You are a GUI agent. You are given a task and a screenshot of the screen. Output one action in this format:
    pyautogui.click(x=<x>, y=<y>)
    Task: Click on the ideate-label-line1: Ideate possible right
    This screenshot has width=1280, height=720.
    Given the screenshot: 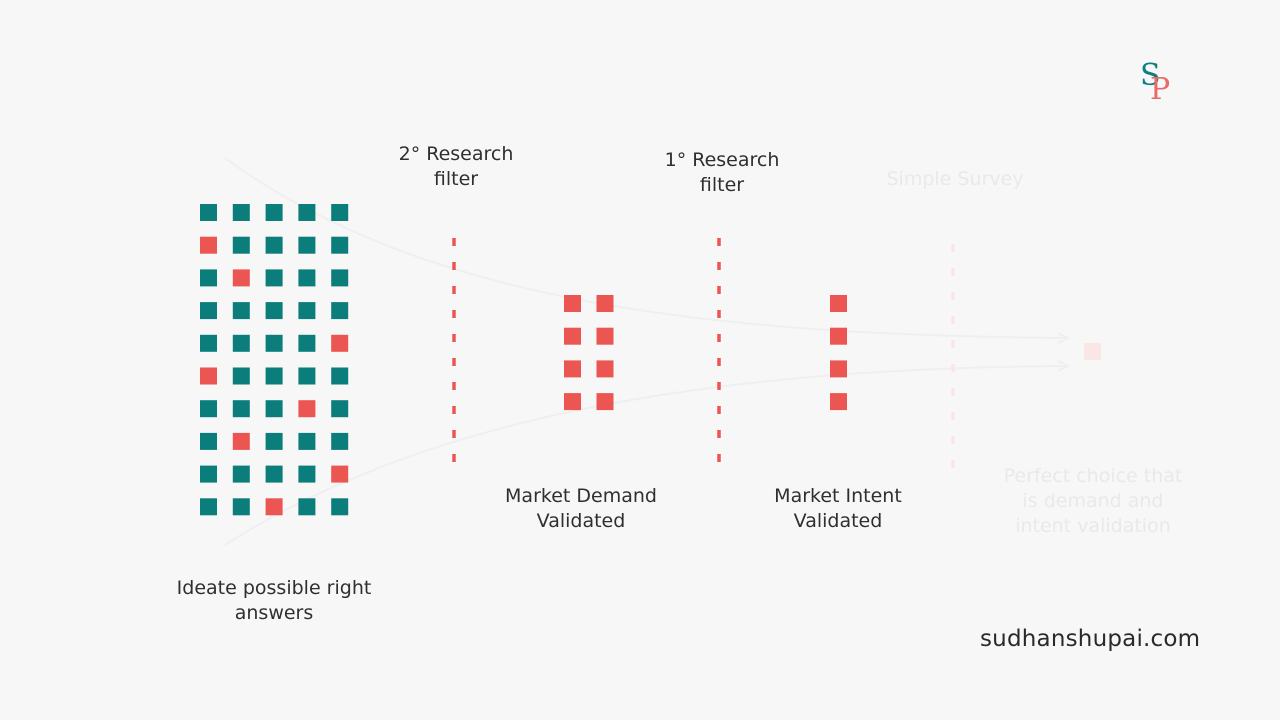 What is the action you would take?
    pyautogui.click(x=274, y=588)
    